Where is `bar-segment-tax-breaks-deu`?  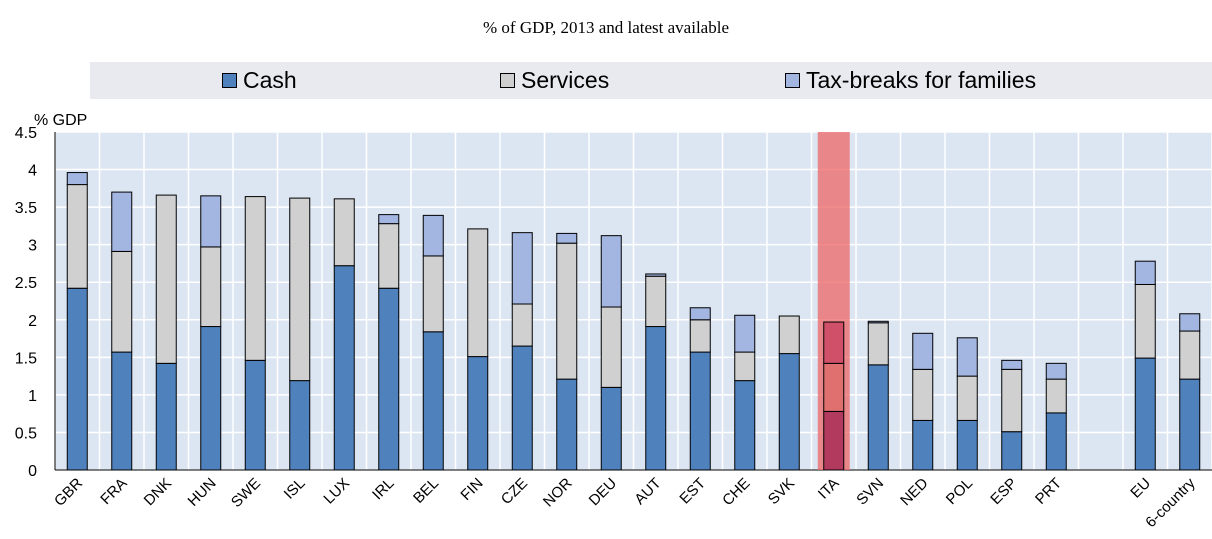 bar-segment-tax-breaks-deu is located at coordinates (611, 271).